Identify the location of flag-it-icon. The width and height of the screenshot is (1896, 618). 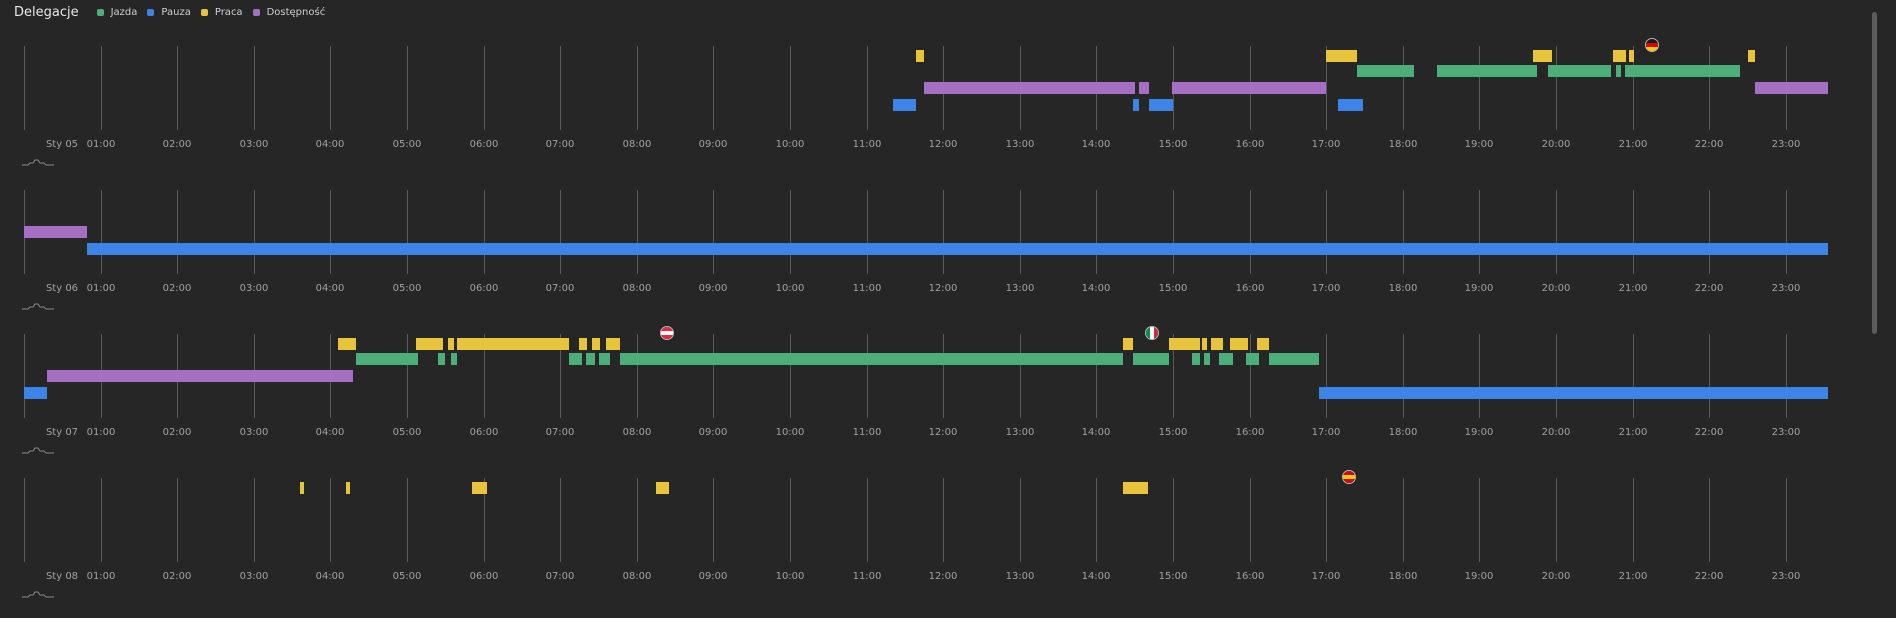
(1151, 333).